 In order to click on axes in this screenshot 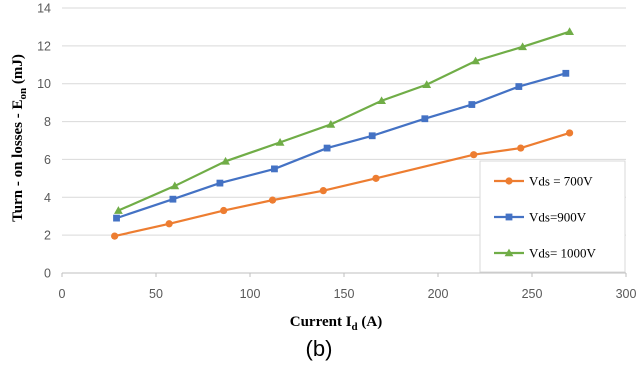, I will do `click(344, 274)`.